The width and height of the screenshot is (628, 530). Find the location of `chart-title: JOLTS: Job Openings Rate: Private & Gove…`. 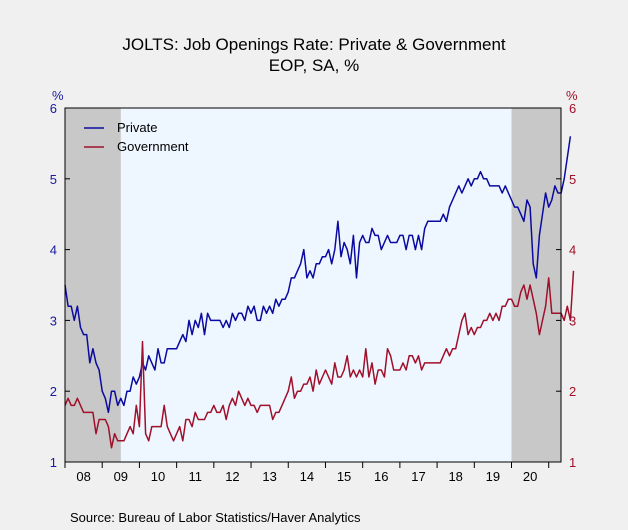

chart-title: JOLTS: Job Openings Rate: Private & Gove… is located at coordinates (314, 44).